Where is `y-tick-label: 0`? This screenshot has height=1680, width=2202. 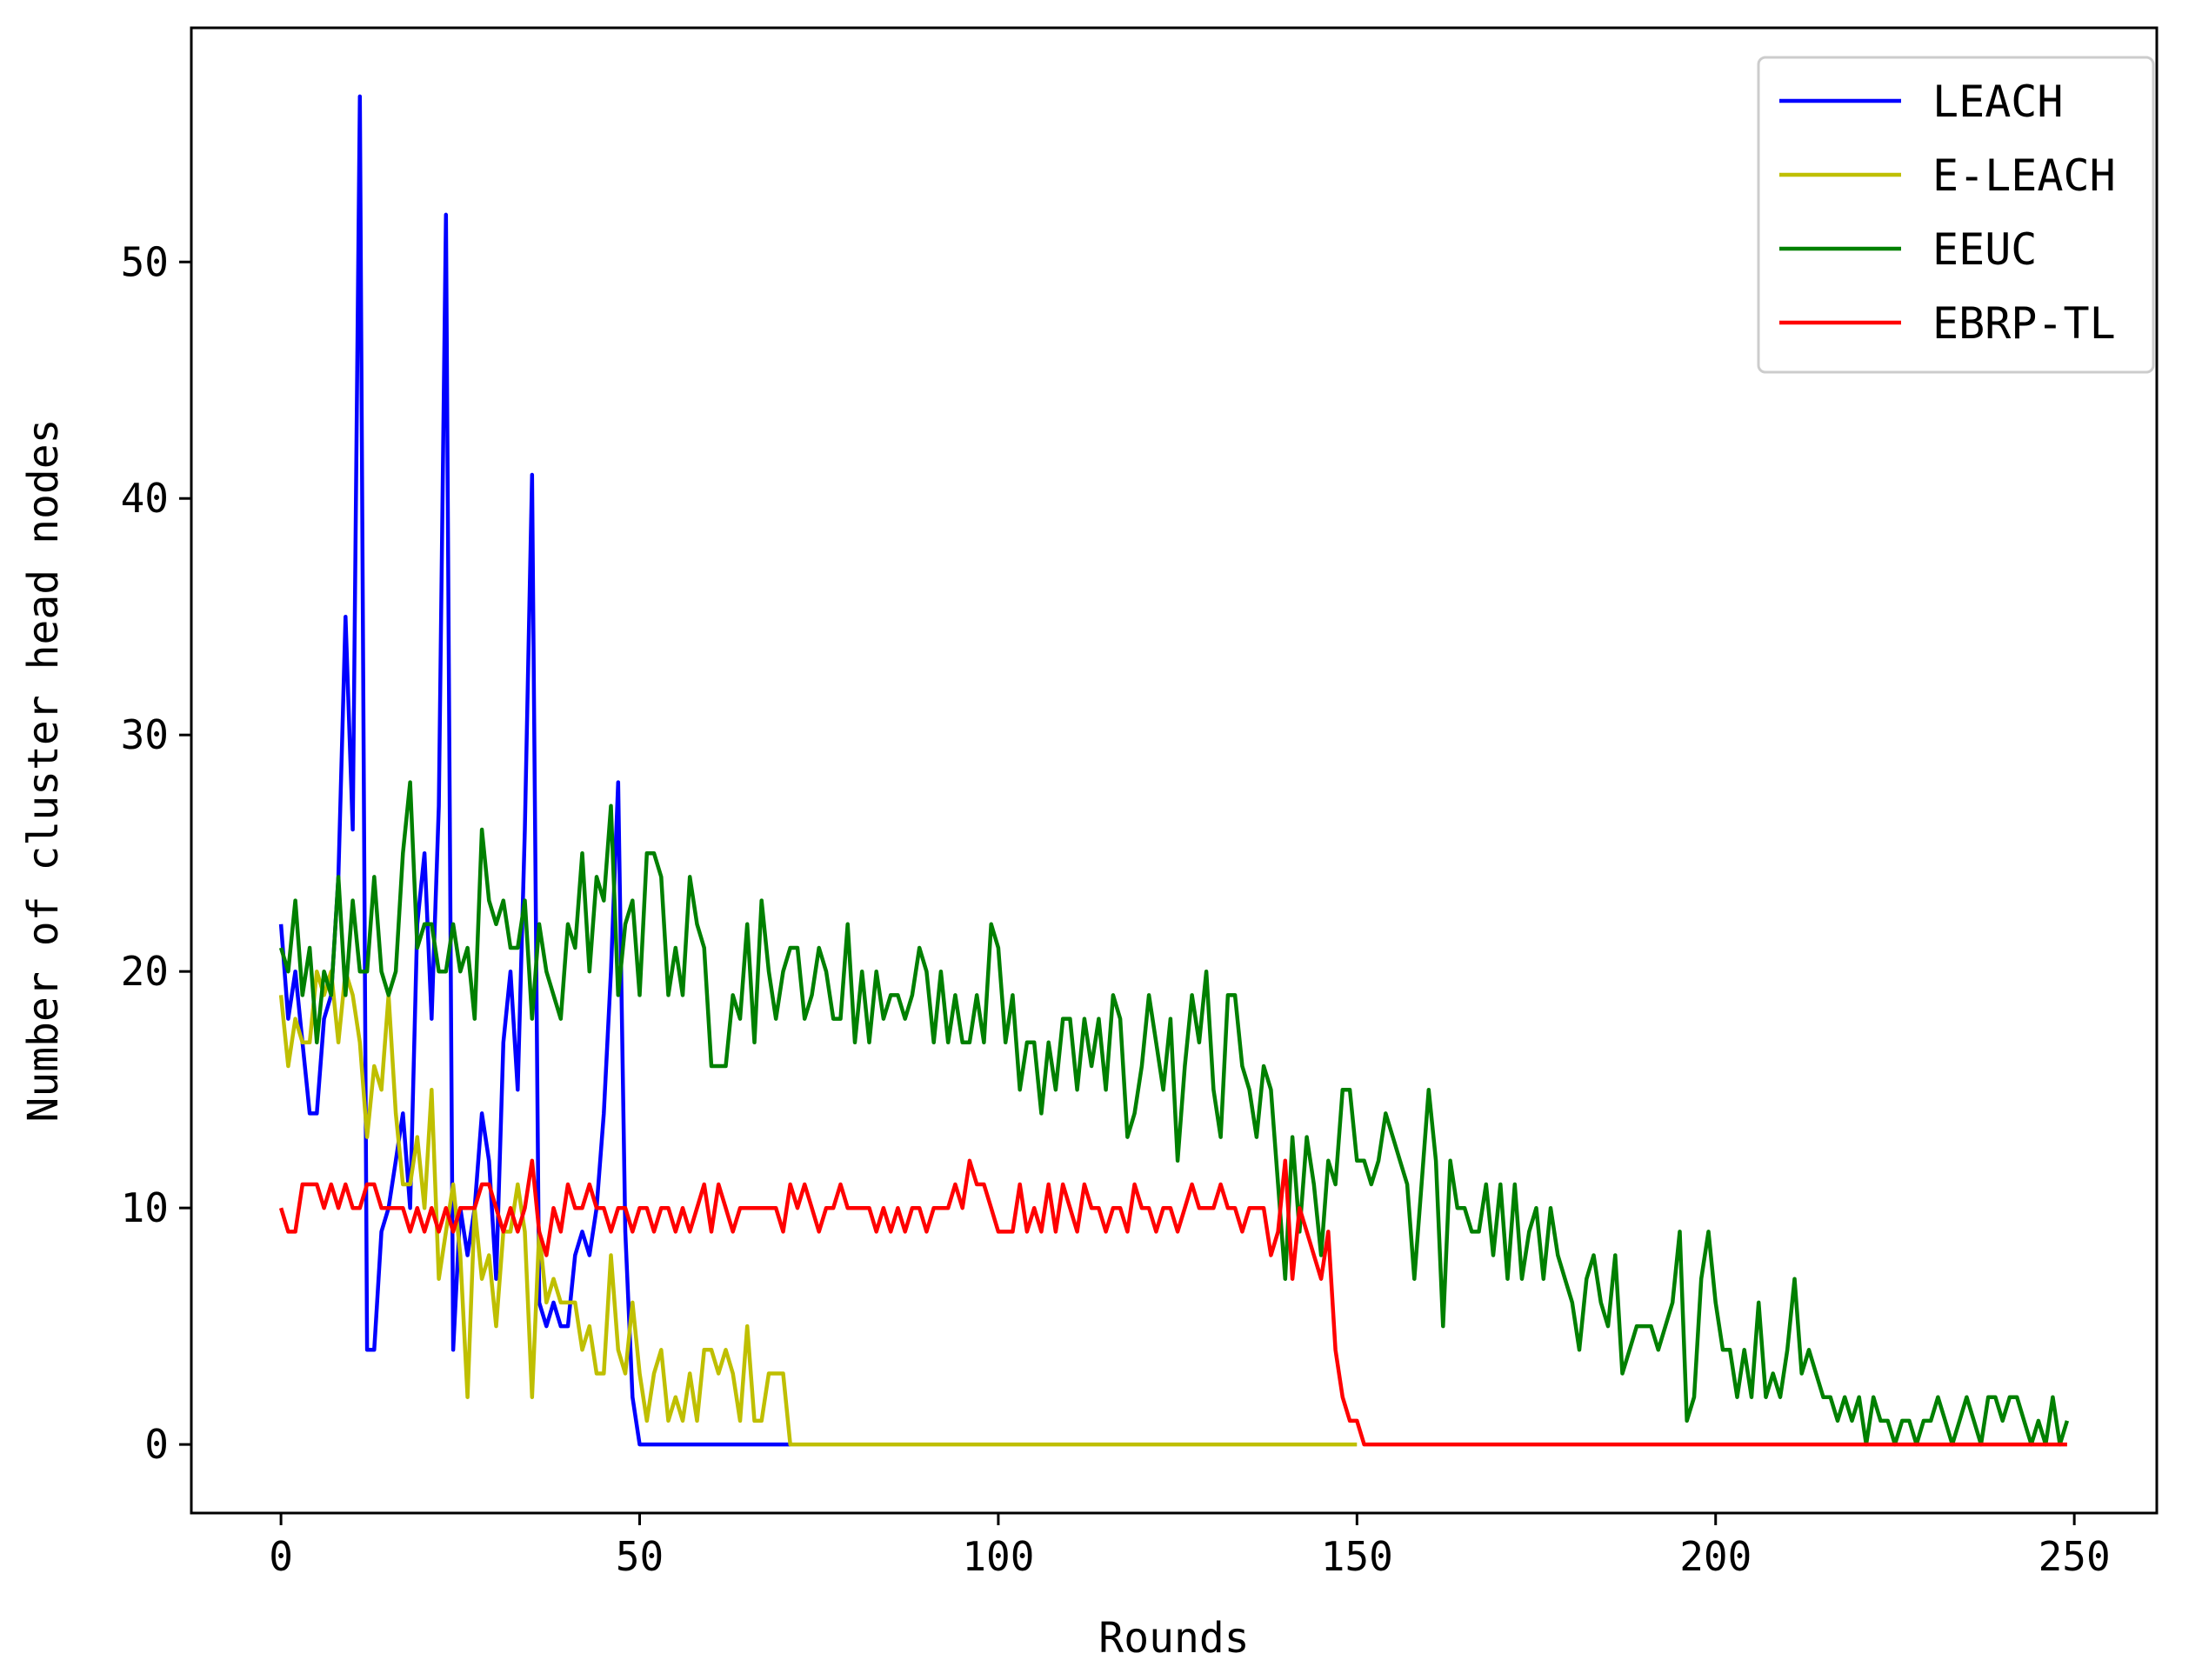 y-tick-label: 0 is located at coordinates (157, 1444).